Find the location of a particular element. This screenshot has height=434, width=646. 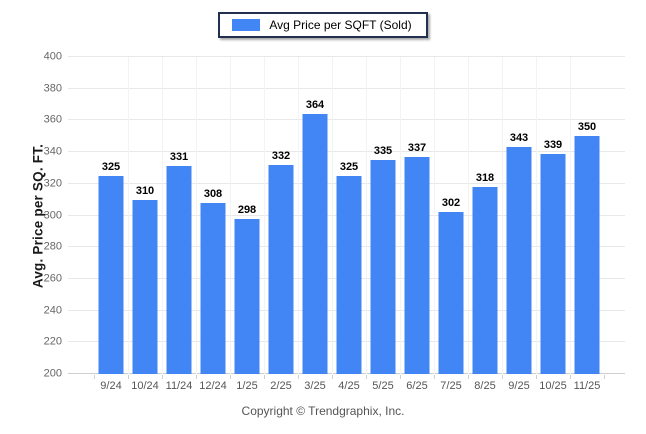

legend: Avg Price per SQFT (Sold) is located at coordinates (323, 25).